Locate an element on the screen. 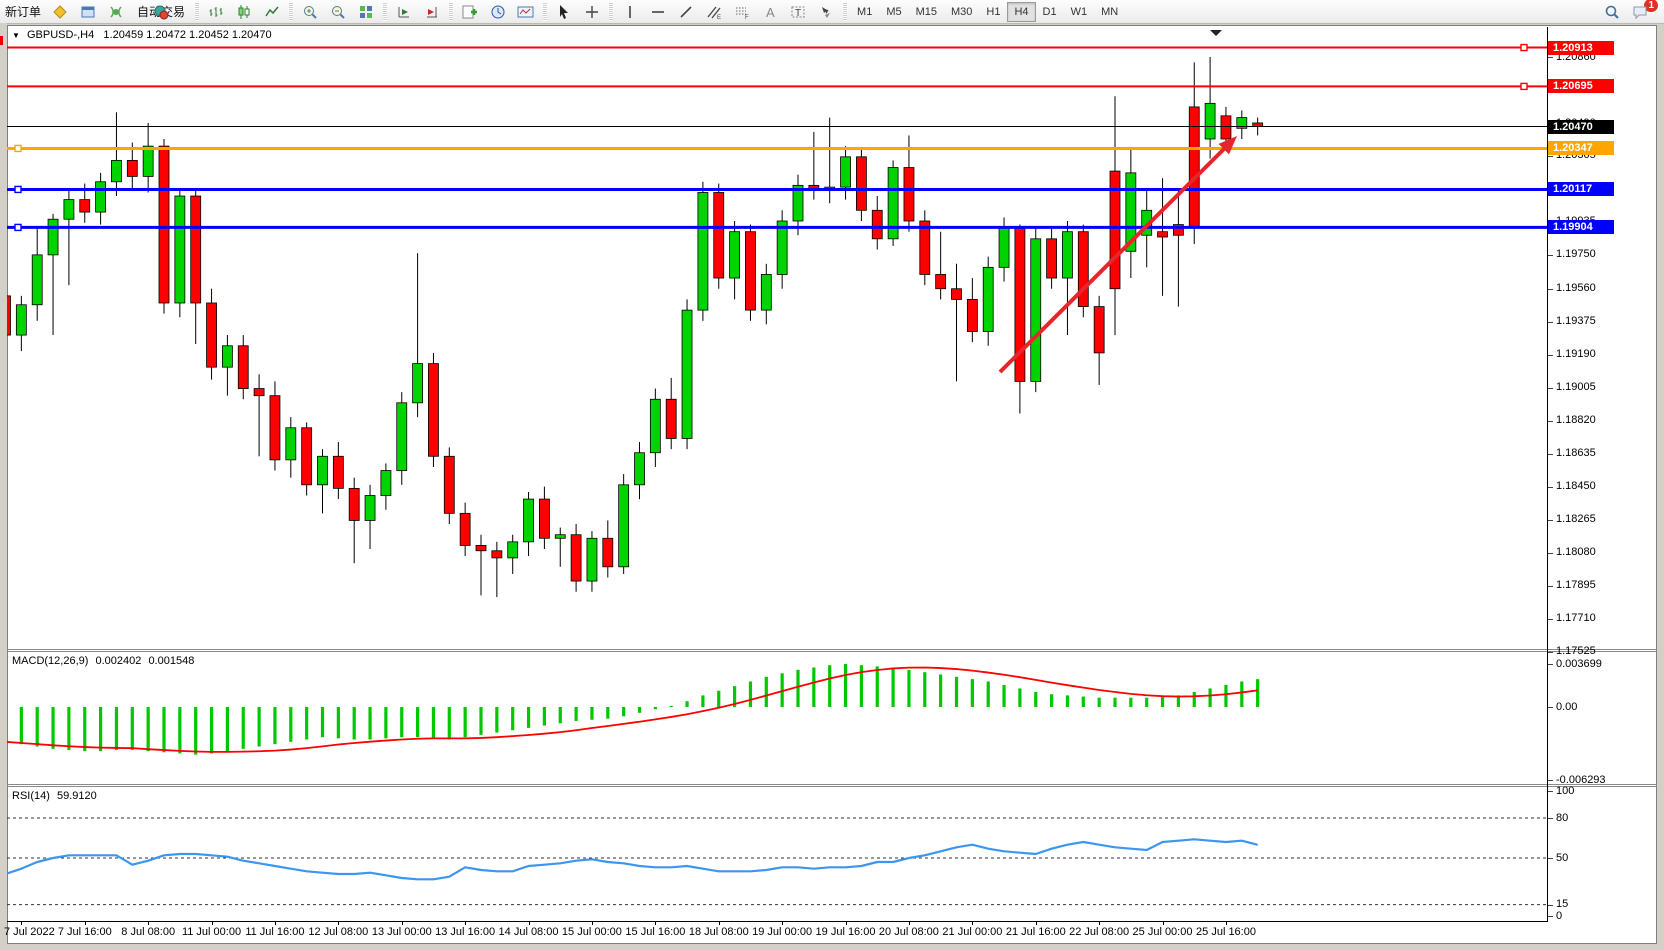 This screenshot has height=950, width=1664. bar-chart-icon is located at coordinates (216, 12).